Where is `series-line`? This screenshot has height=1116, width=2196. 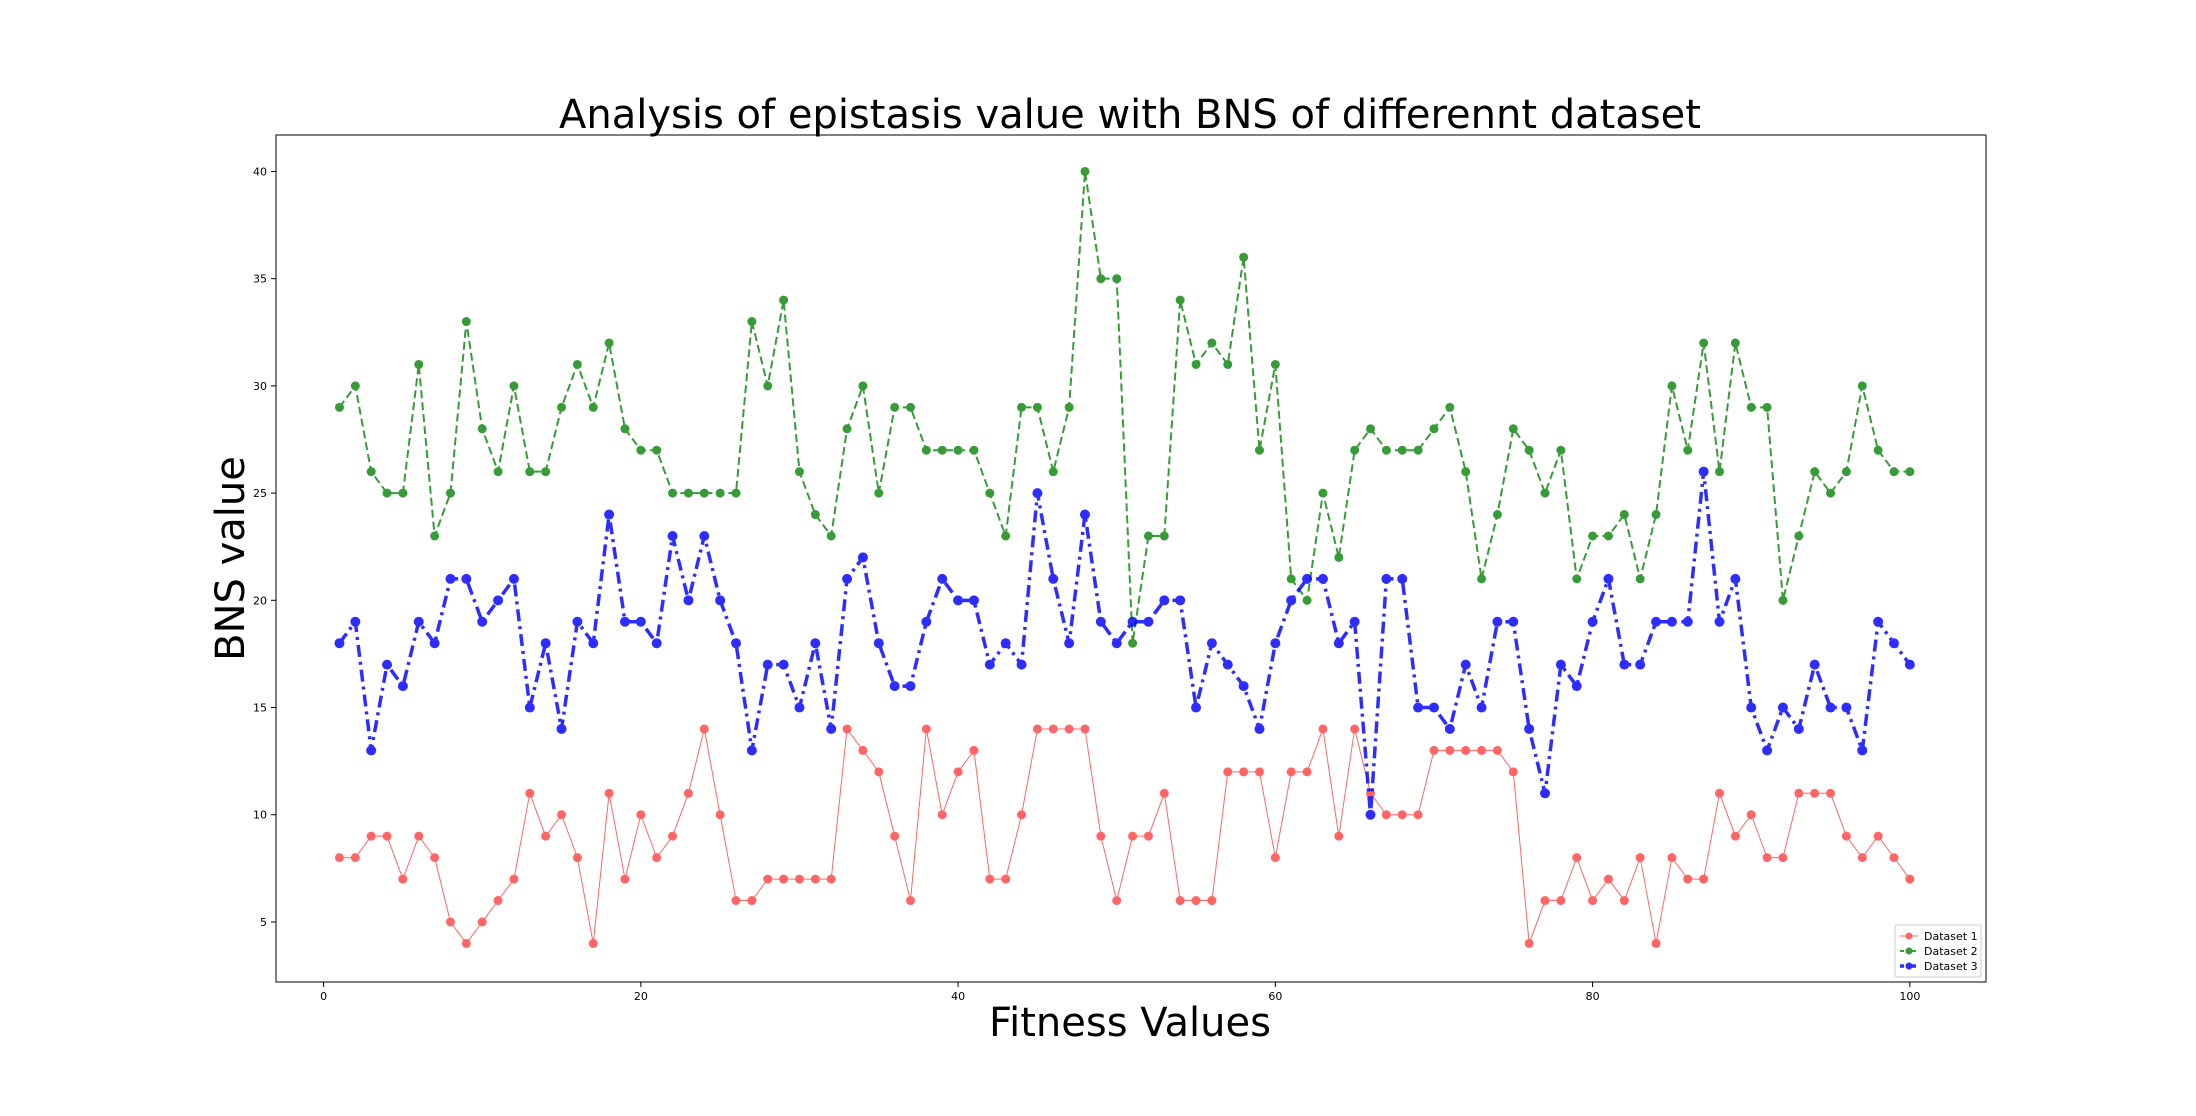
series-line is located at coordinates (1125, 836).